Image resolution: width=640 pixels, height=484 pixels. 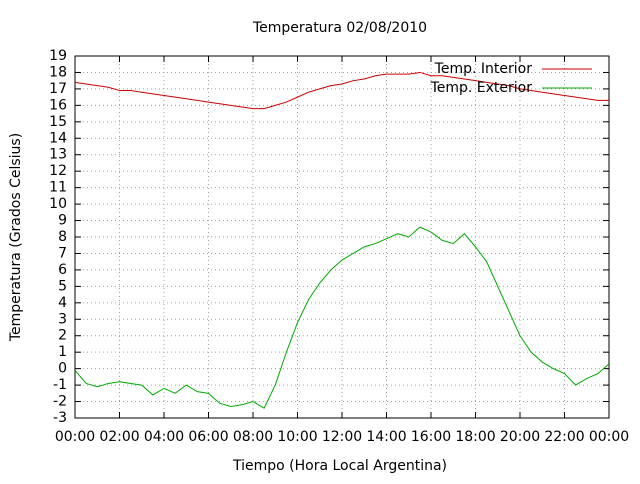 I want to click on legend-label: Temp. Interior, so click(x=483, y=69).